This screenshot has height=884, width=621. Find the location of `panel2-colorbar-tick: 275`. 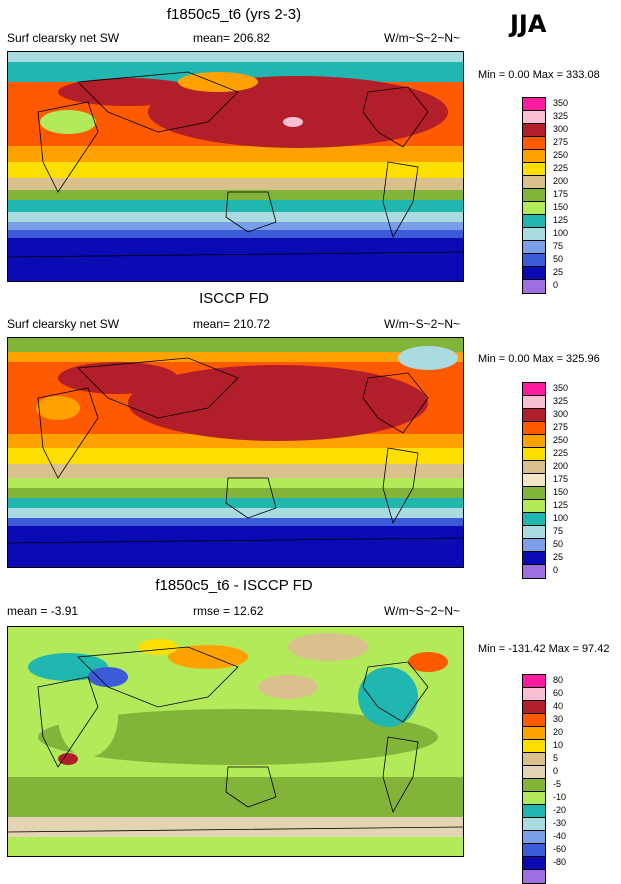

panel2-colorbar-tick: 275 is located at coordinates (561, 427).